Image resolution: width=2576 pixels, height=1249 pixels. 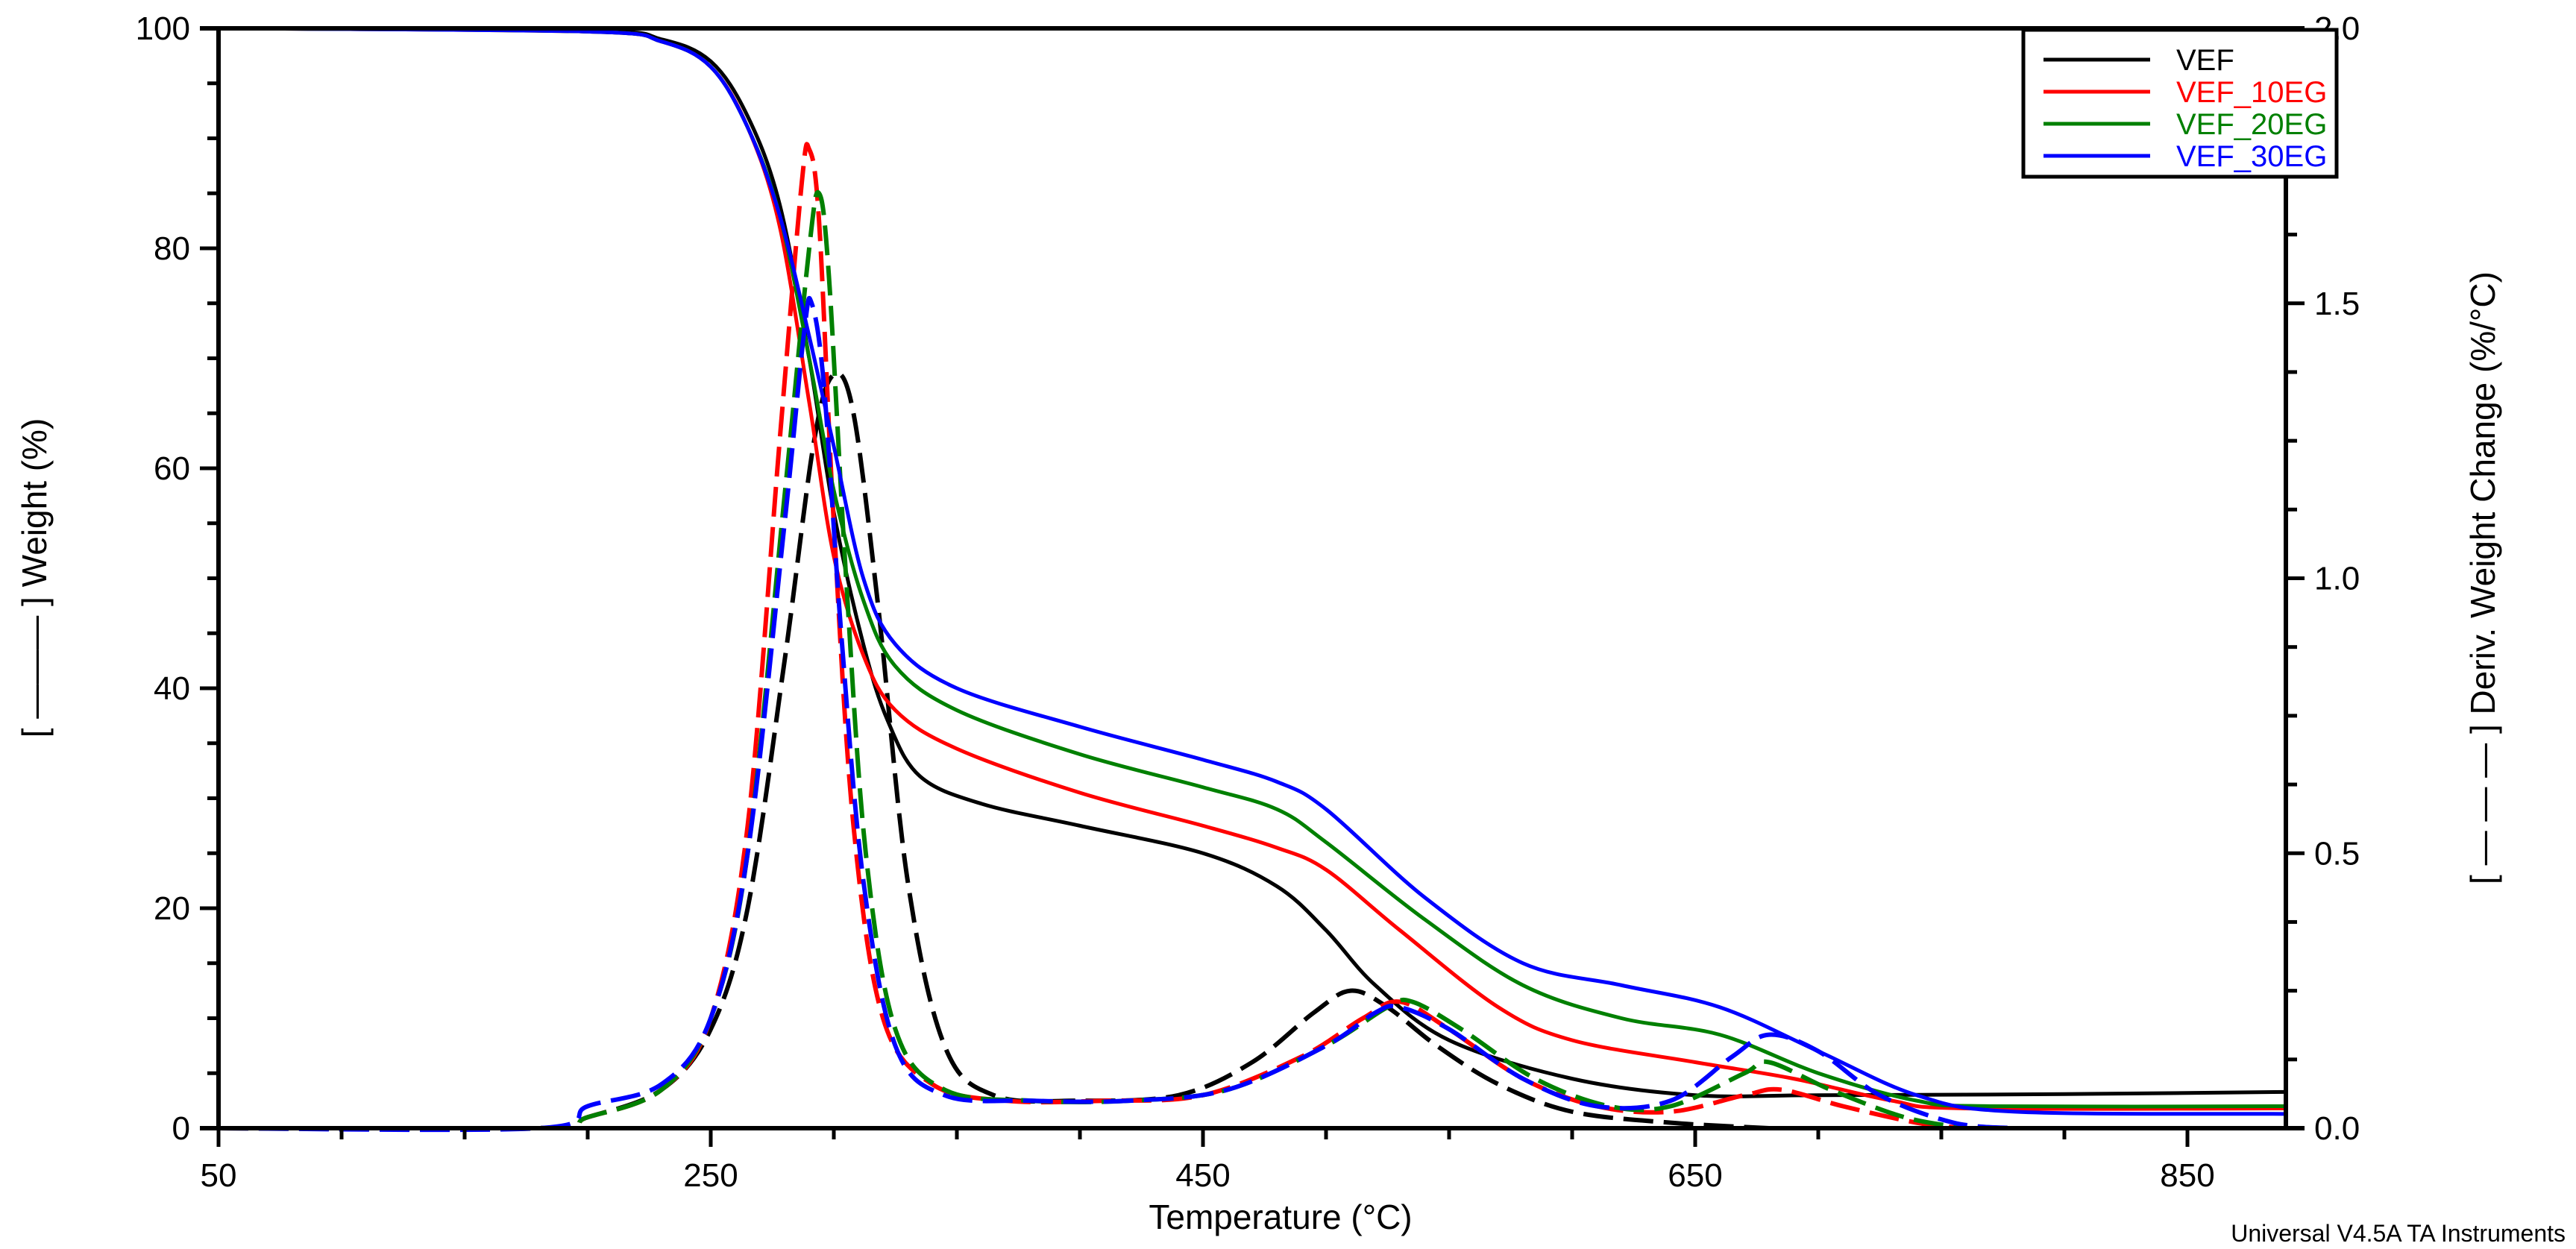 I want to click on y-tick-label: 80, so click(x=172, y=248).